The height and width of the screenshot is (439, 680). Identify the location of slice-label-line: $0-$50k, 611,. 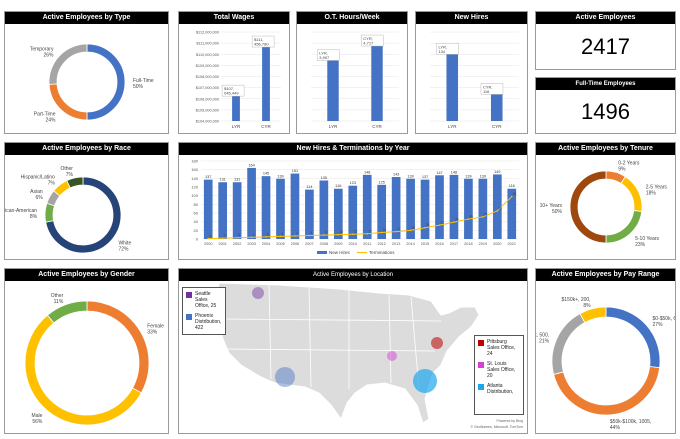
(664, 319).